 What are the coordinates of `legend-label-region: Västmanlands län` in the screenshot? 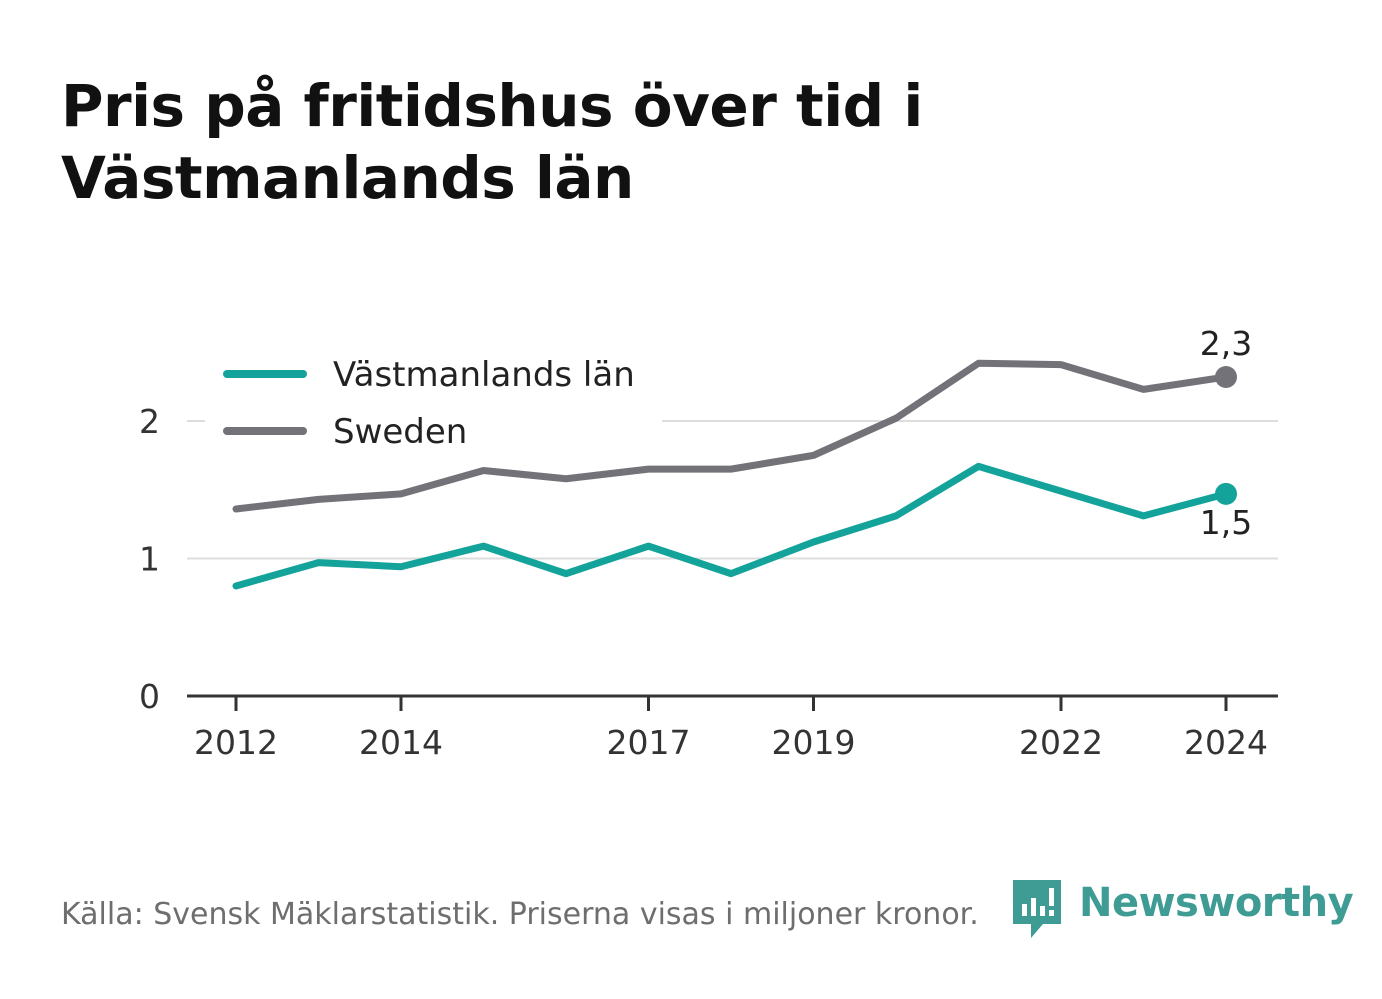 It's located at (484, 375).